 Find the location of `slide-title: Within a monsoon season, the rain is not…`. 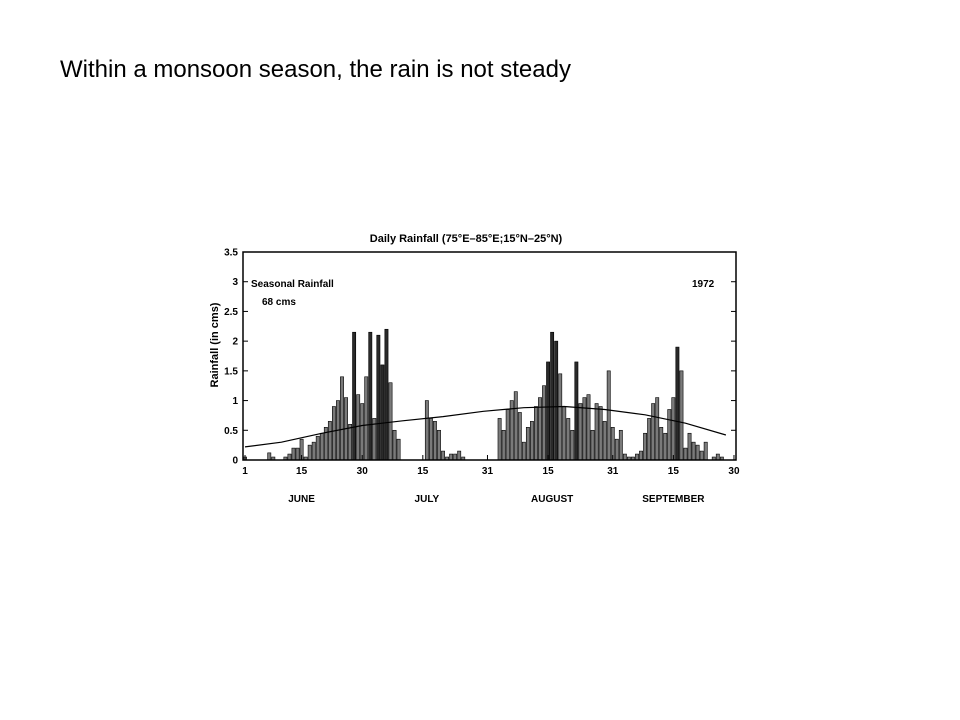

slide-title: Within a monsoon season, the rain is not… is located at coordinates (315, 69).